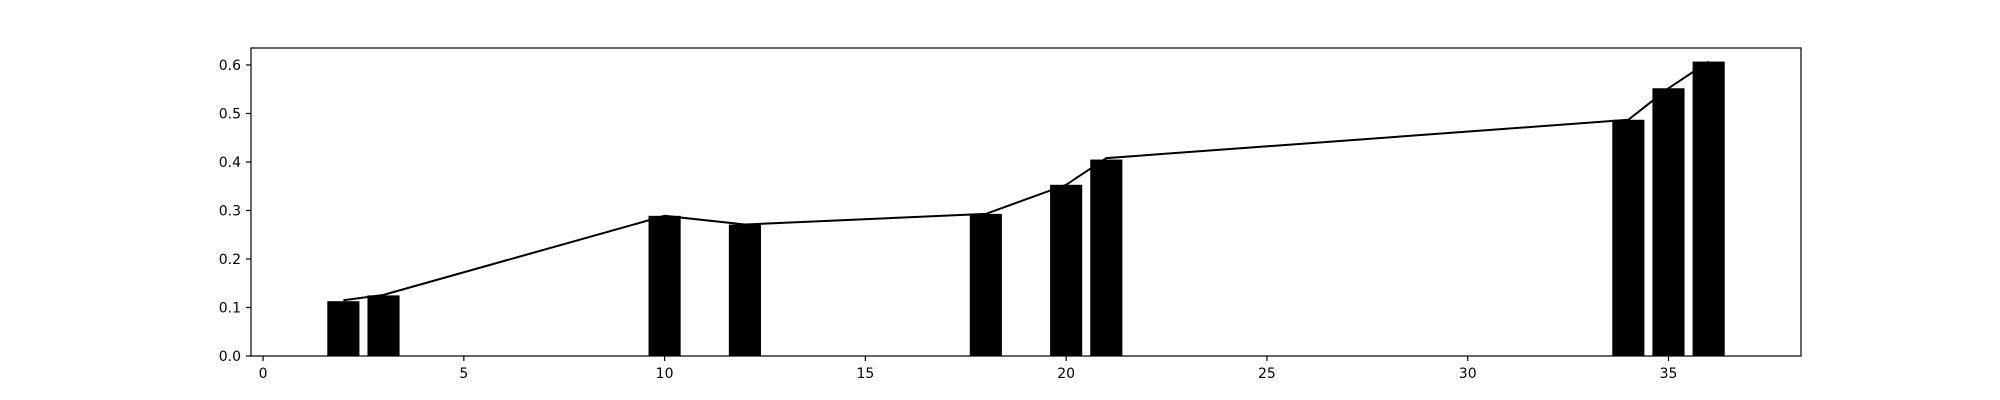  Describe the element at coordinates (230, 308) in the screenshot. I see `y-tick-label: 0.1` at that location.